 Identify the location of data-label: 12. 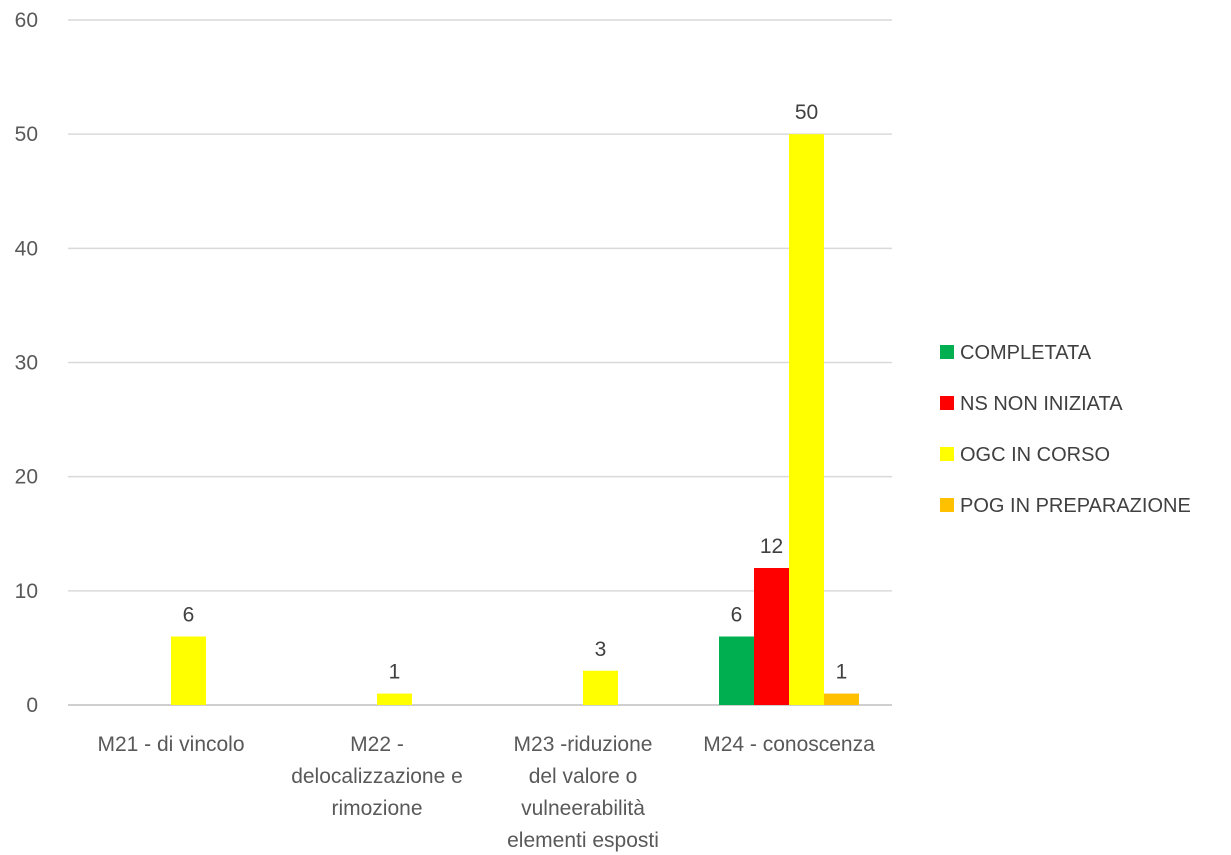
(771, 546).